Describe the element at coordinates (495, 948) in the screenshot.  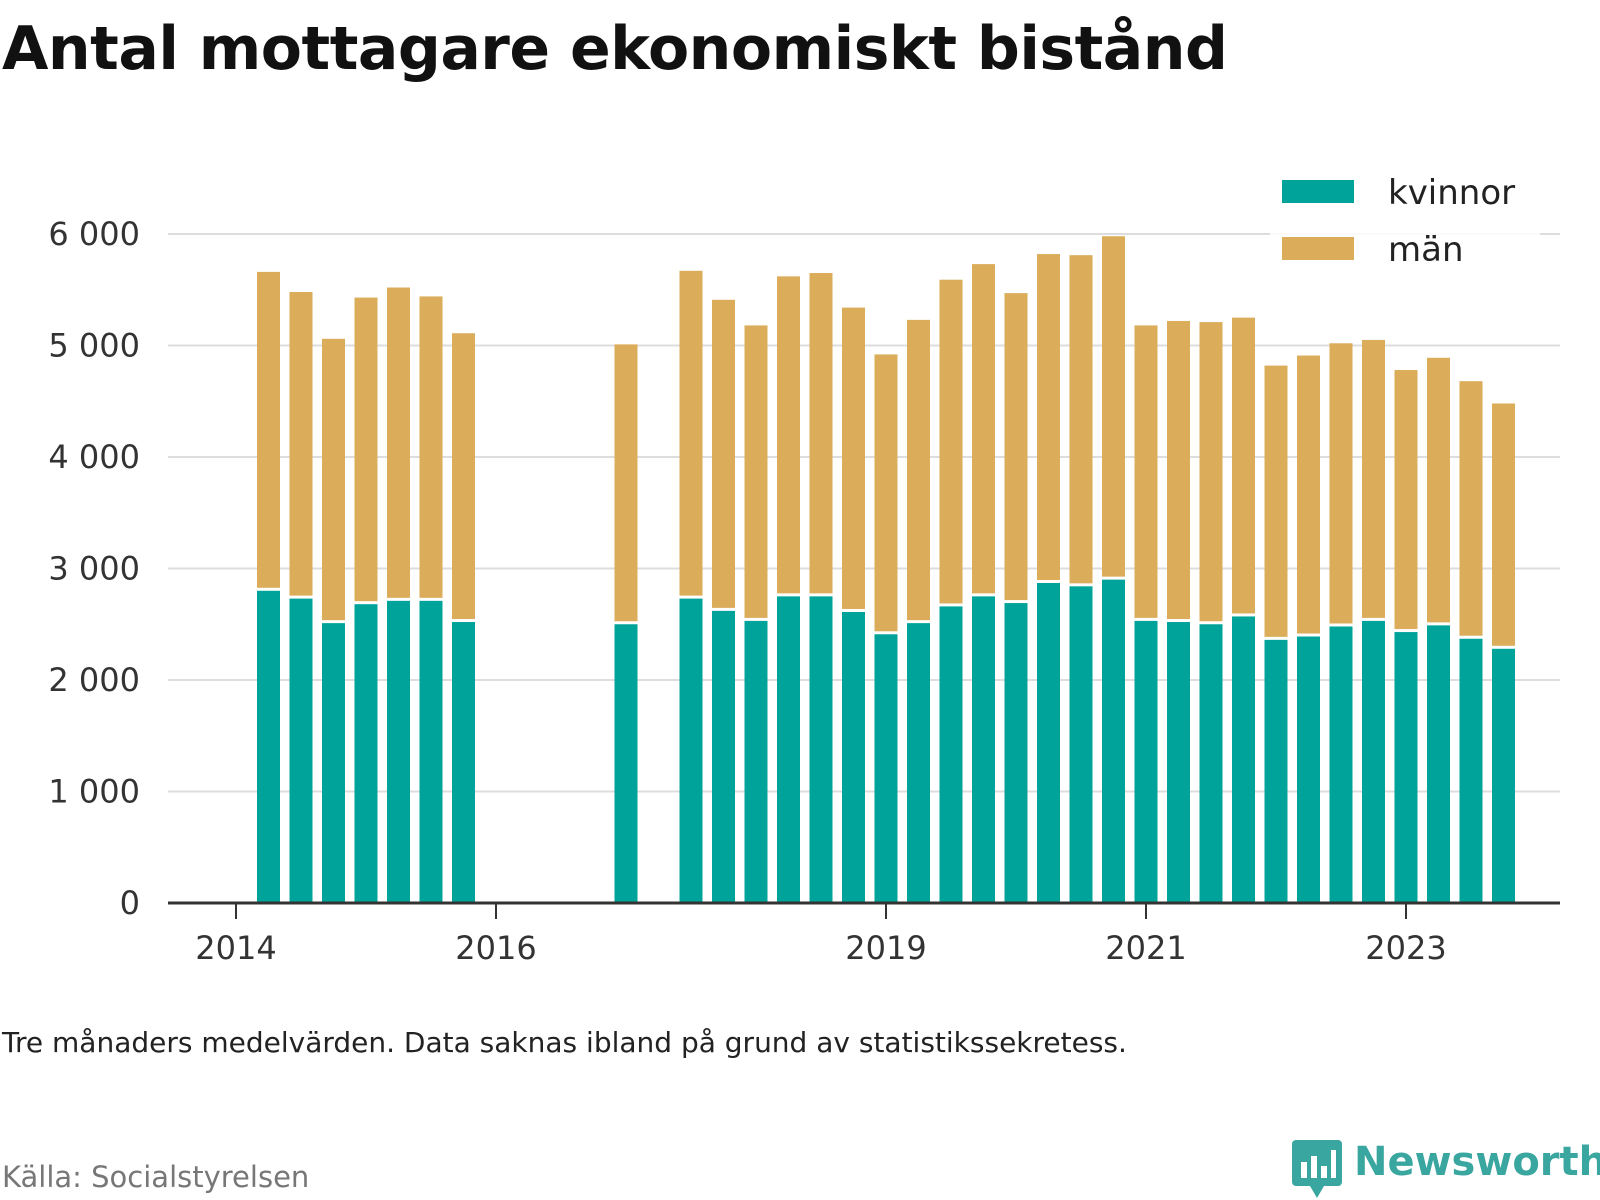
I see `x-tick-label: 2016` at that location.